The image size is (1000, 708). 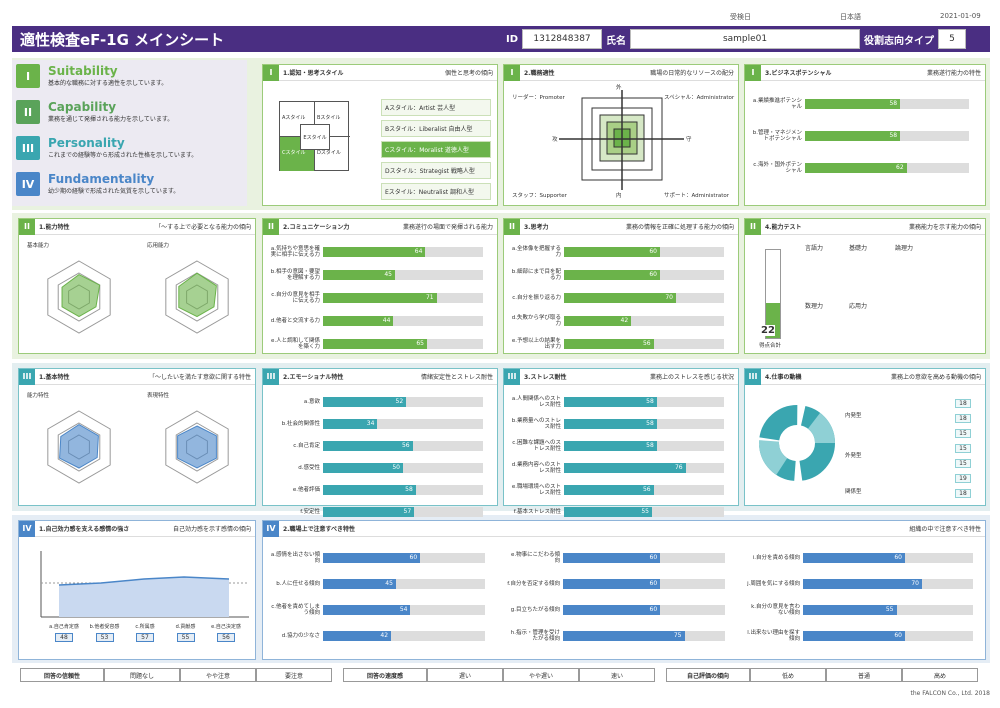 What do you see at coordinates (616, 610) in the screenshot?
I see `bar-row: g.目立ちたがる傾向 60` at bounding box center [616, 610].